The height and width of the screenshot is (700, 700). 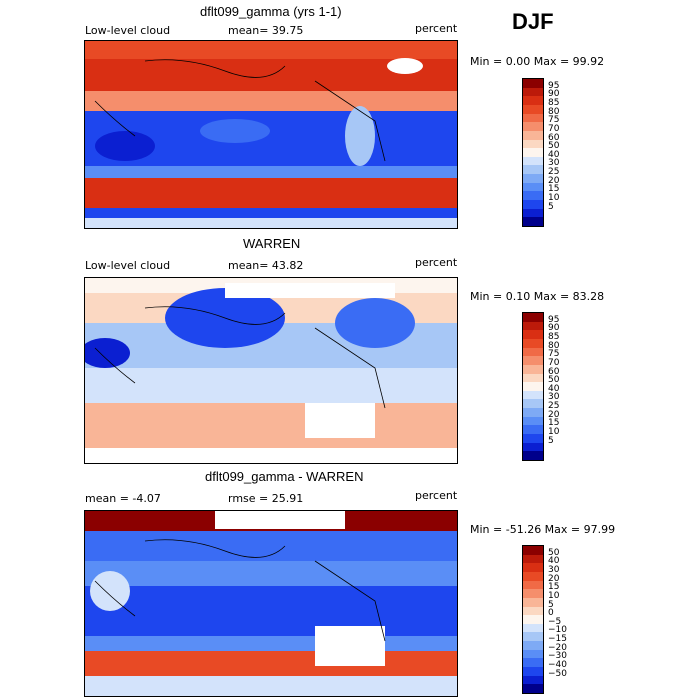 What do you see at coordinates (128, 265) in the screenshot?
I see `panel-2-variable-label: Low-level cloud` at bounding box center [128, 265].